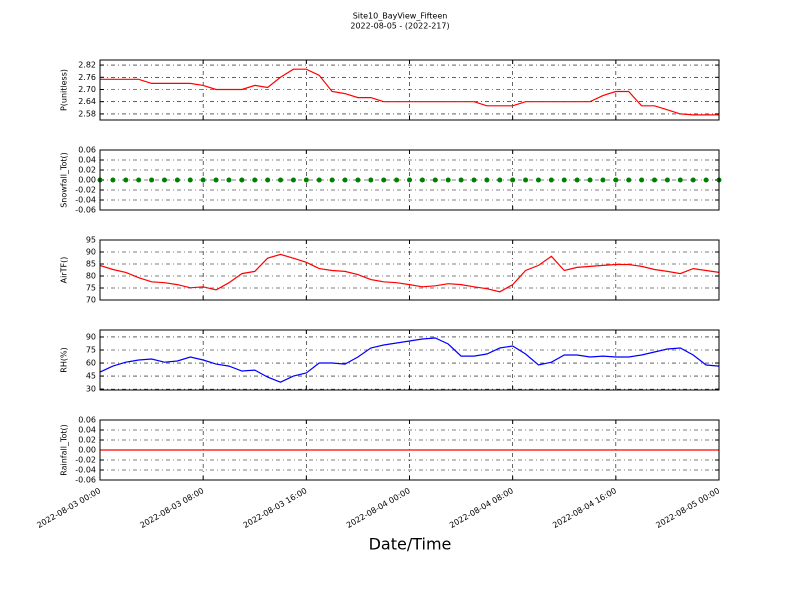  What do you see at coordinates (91, 376) in the screenshot?
I see `y-tick-label: 45` at bounding box center [91, 376].